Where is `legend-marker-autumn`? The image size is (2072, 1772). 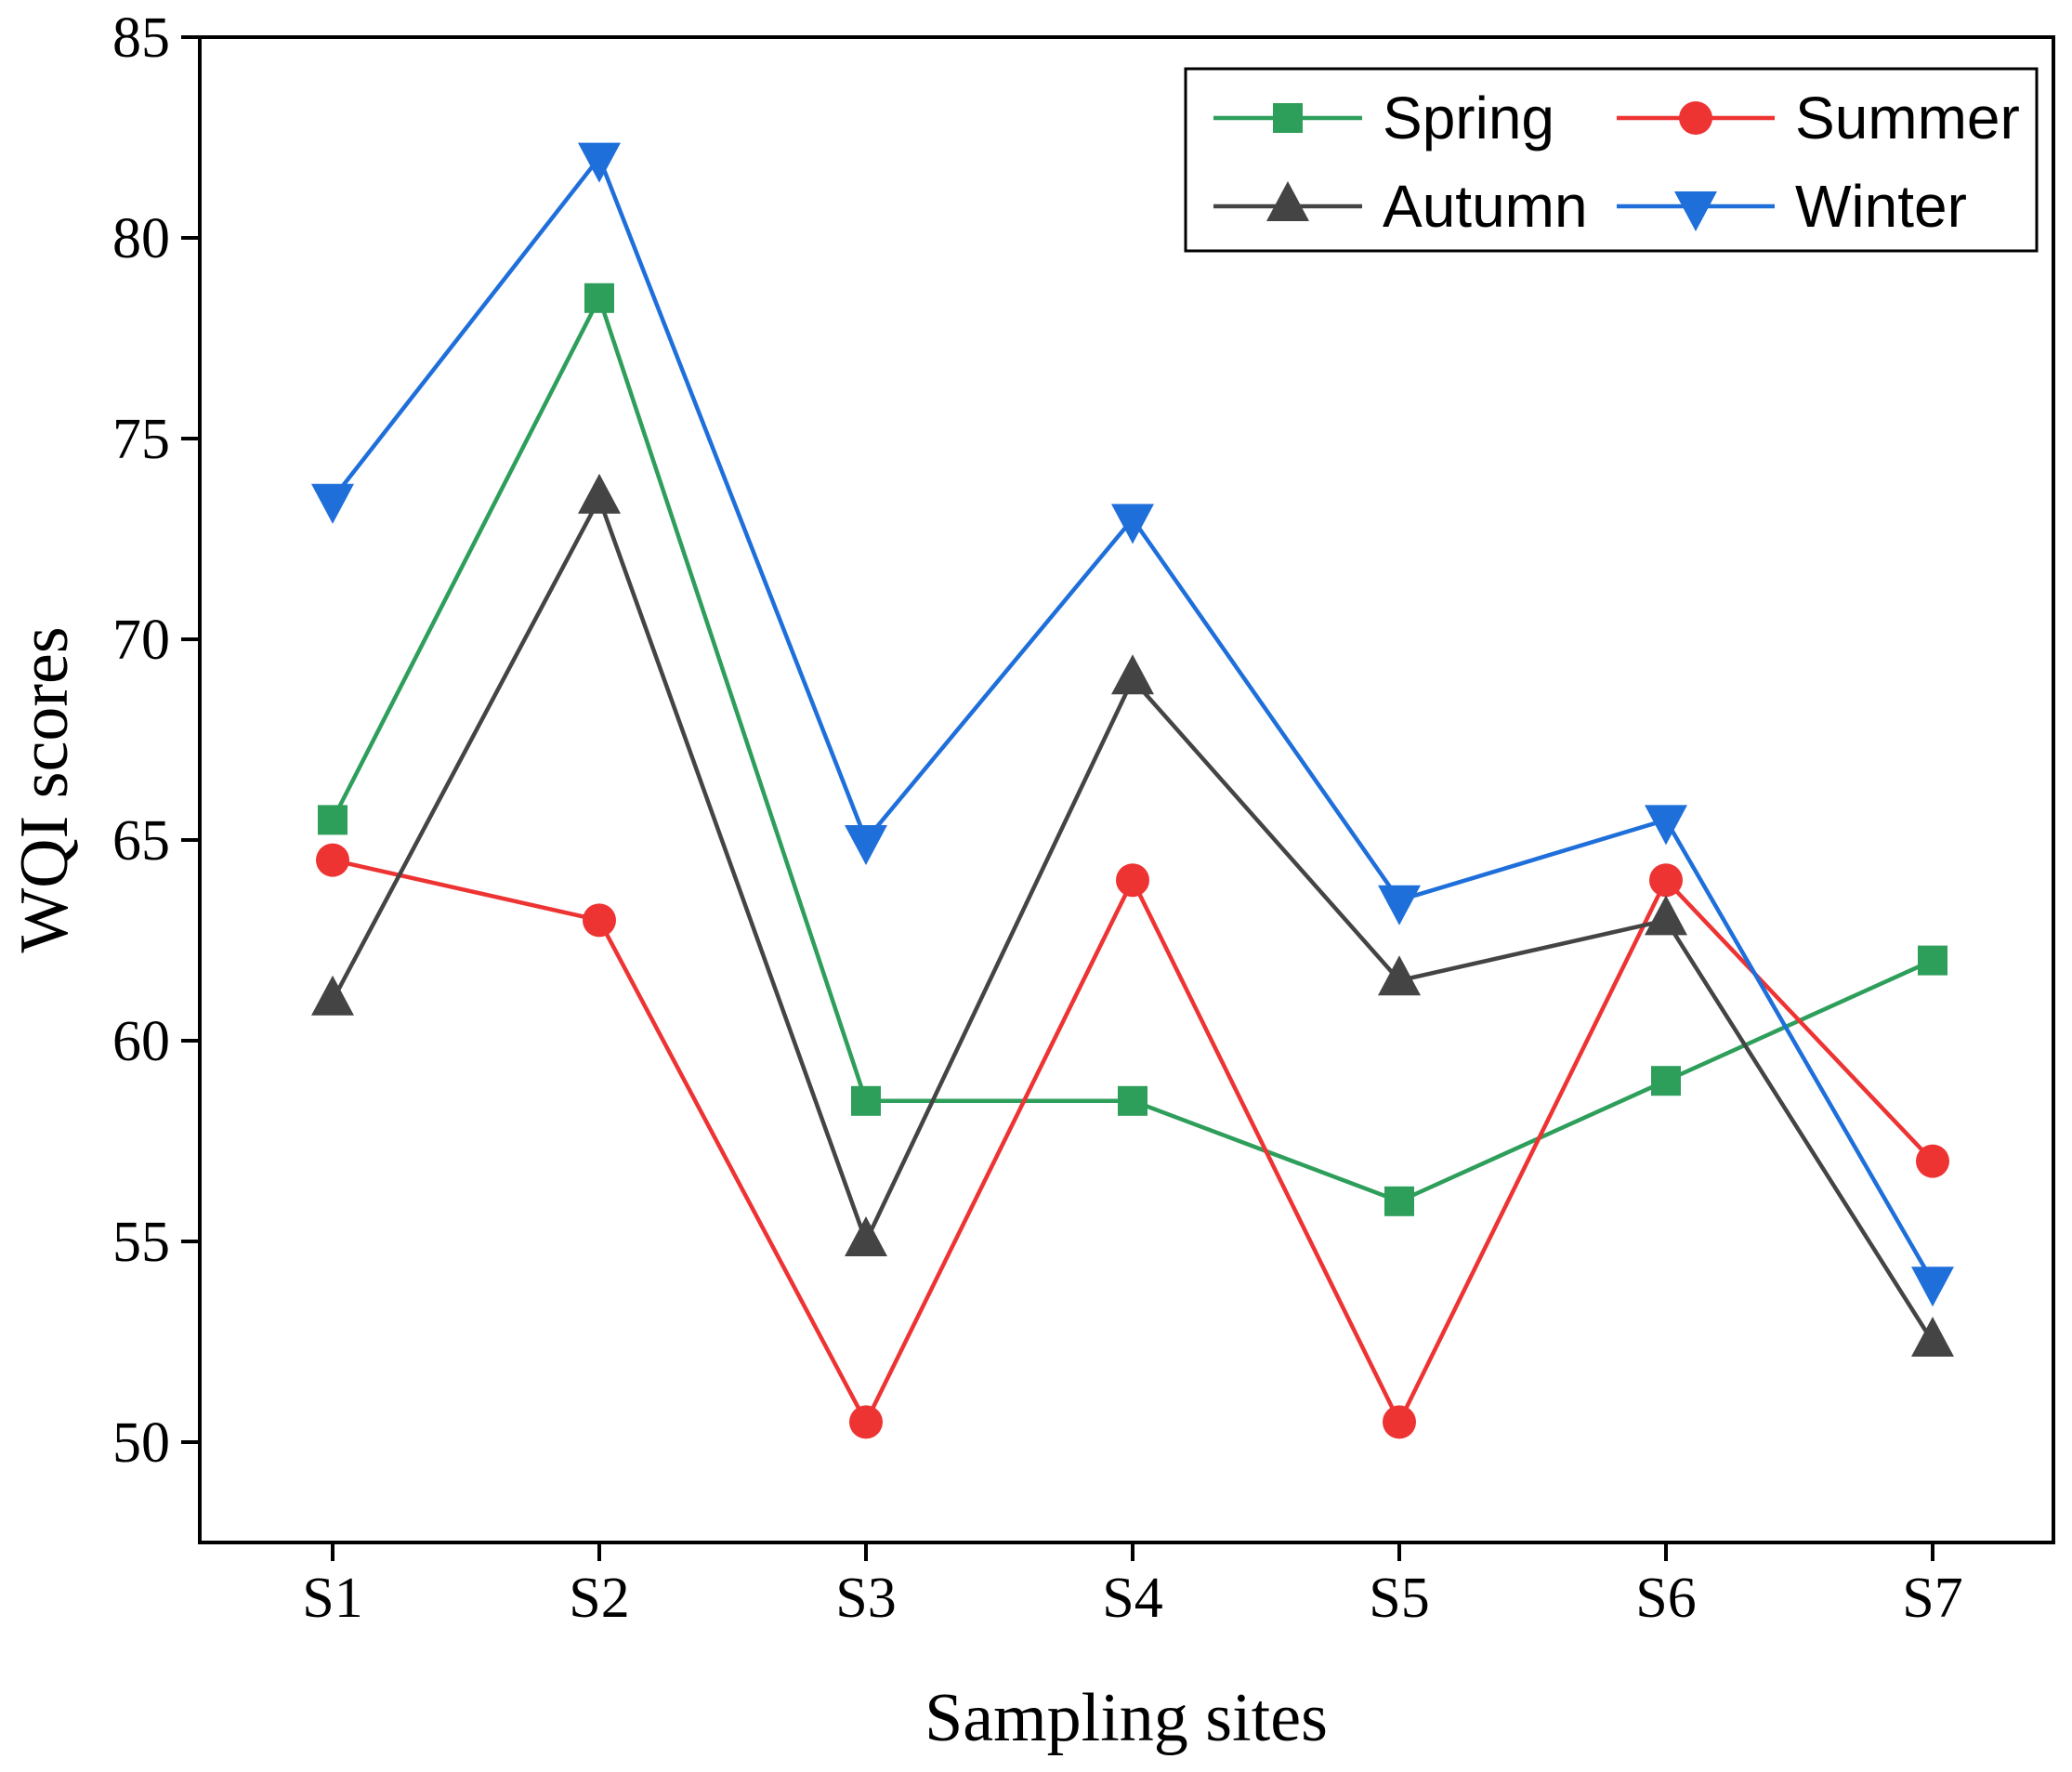 legend-marker-autumn is located at coordinates (1287, 201).